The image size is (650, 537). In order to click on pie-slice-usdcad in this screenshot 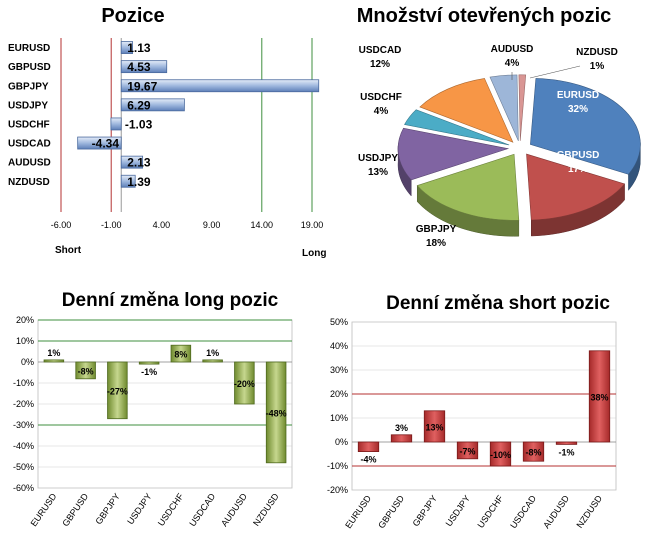, I will do `click(466, 110)`.